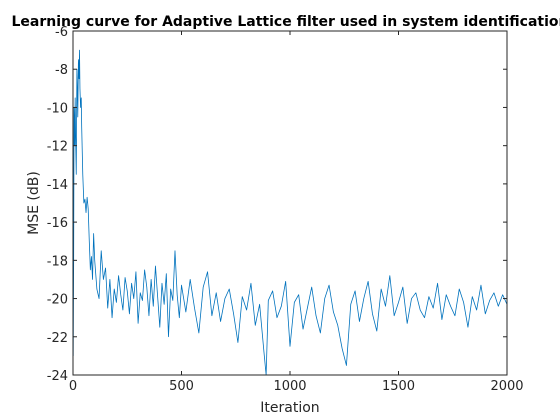 Image resolution: width=560 pixels, height=420 pixels. What do you see at coordinates (181, 386) in the screenshot?
I see `x-tick-label: 500` at bounding box center [181, 386].